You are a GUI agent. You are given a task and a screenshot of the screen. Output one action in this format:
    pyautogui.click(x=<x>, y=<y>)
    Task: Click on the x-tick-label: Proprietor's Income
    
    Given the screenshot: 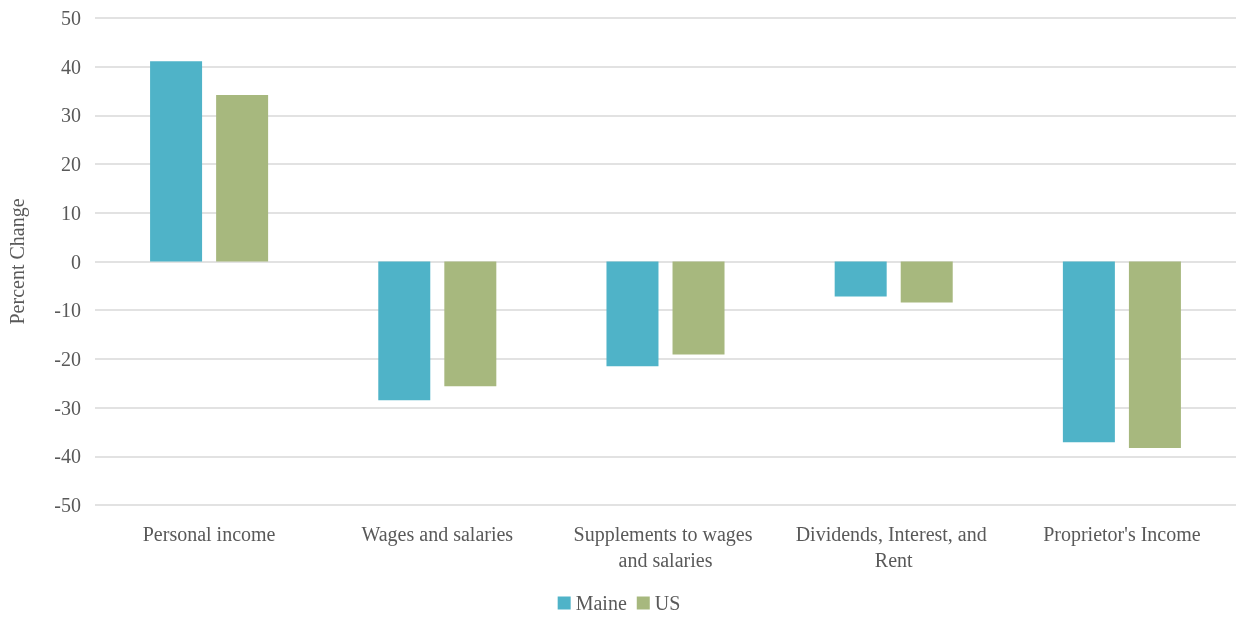 What is the action you would take?
    pyautogui.click(x=1122, y=534)
    